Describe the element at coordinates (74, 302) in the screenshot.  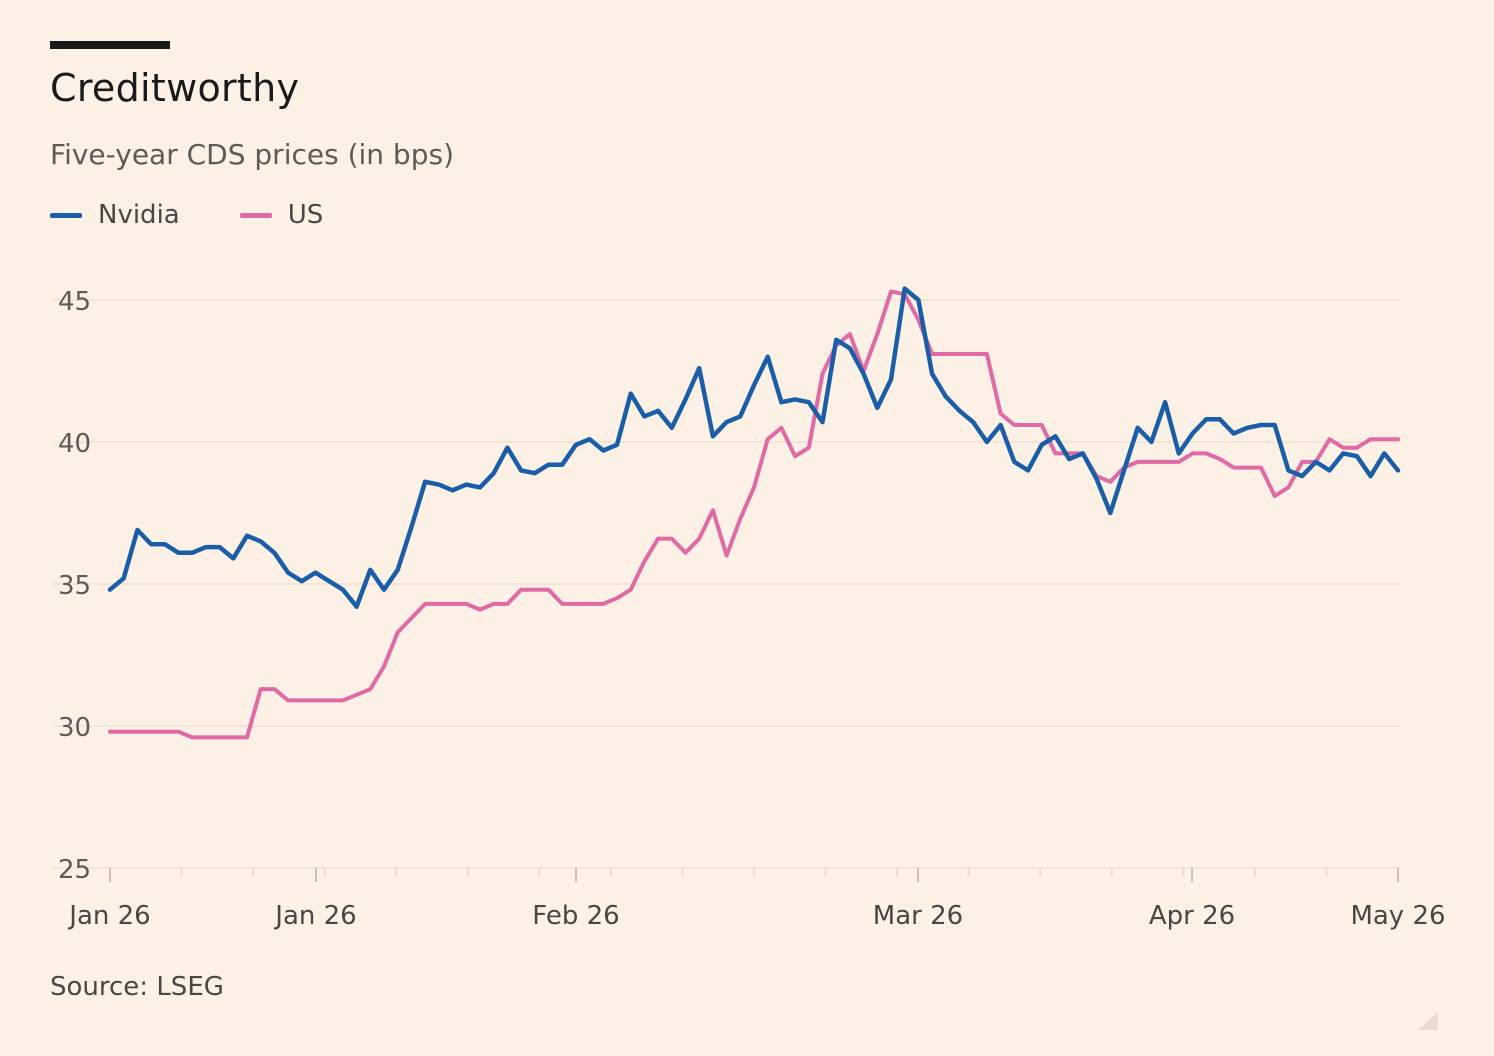
I see `y-tick-label: 45` at that location.